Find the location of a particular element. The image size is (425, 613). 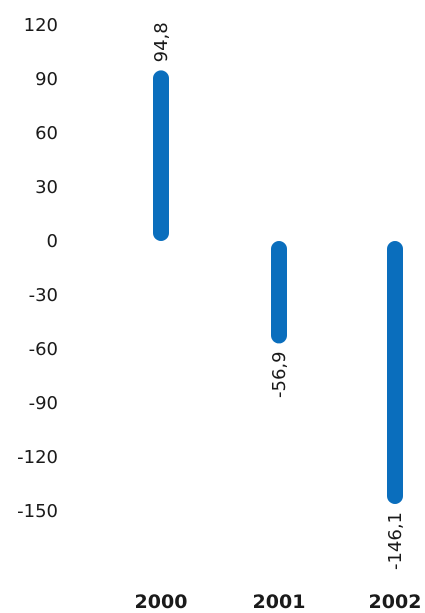

y-tick-label: -60 is located at coordinates (43, 349).